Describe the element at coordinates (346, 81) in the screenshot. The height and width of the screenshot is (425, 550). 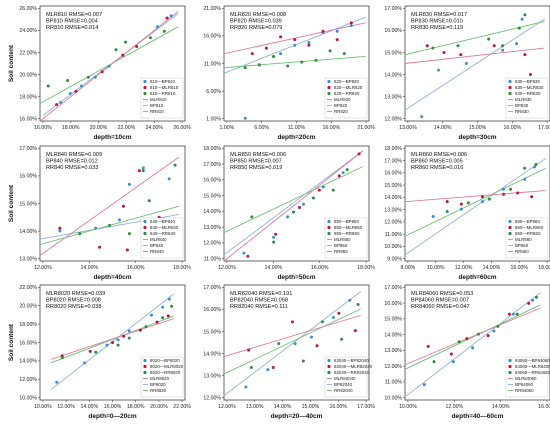
I see `legend-entry: 820—BP820` at that location.